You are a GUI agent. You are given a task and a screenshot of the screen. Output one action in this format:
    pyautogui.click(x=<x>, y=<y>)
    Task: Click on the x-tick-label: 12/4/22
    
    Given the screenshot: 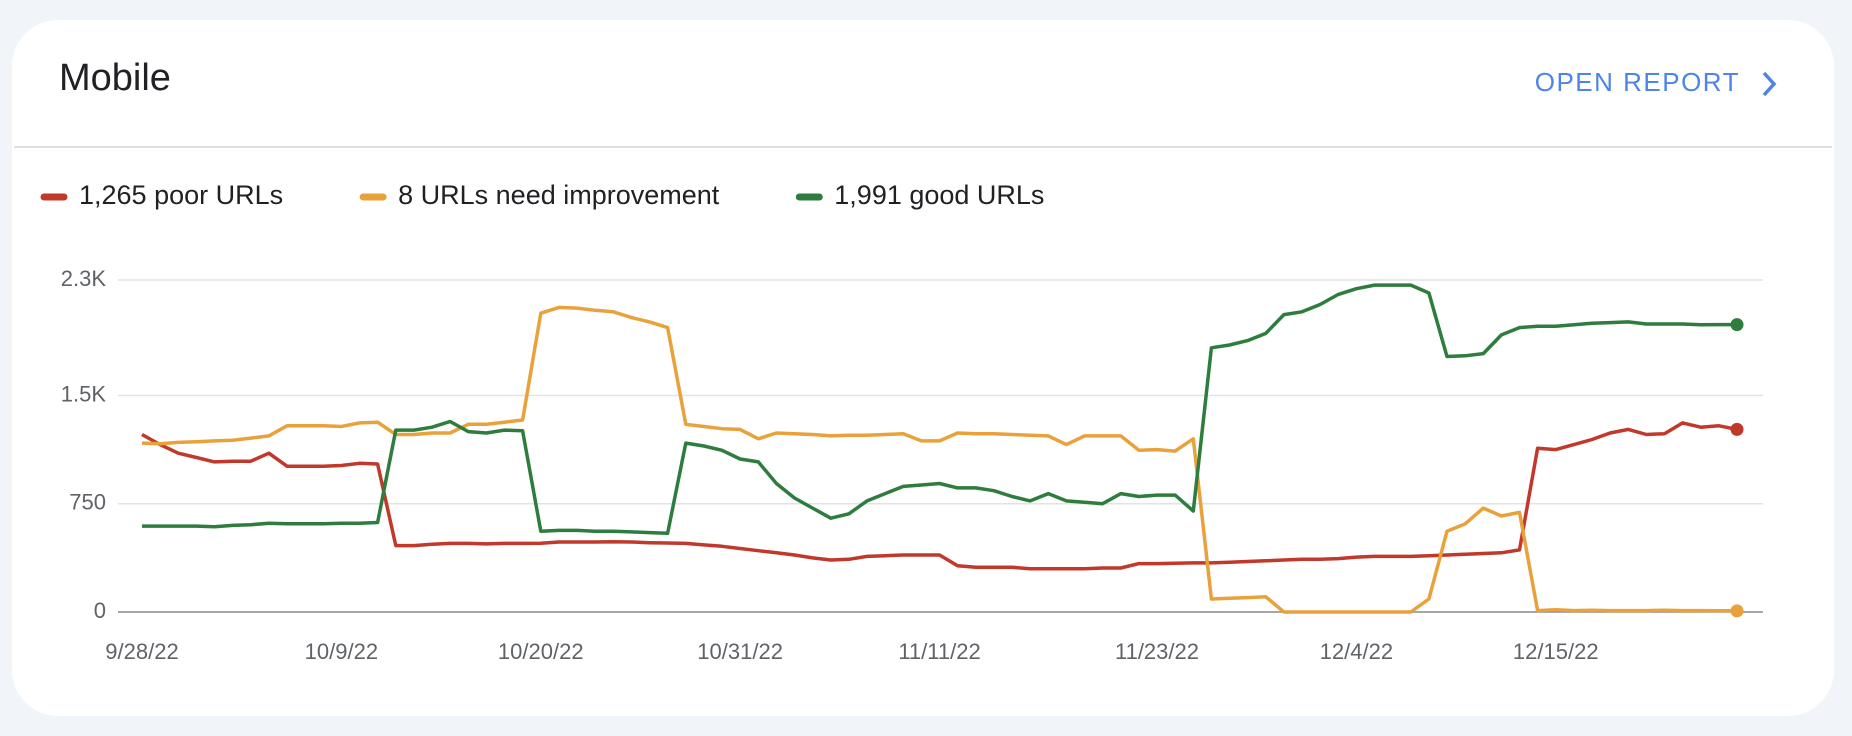 What is the action you would take?
    pyautogui.click(x=1356, y=651)
    